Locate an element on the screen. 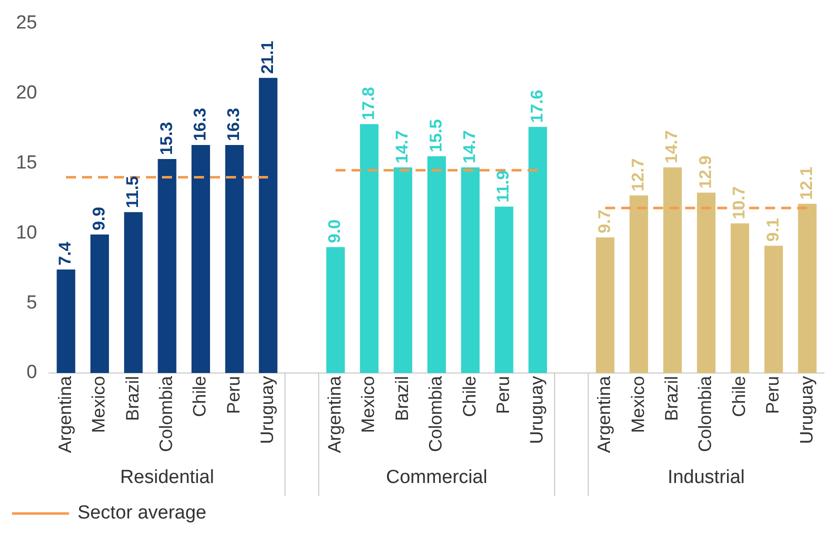 The height and width of the screenshot is (537, 832). y-tick-label: 25 is located at coordinates (27, 23).